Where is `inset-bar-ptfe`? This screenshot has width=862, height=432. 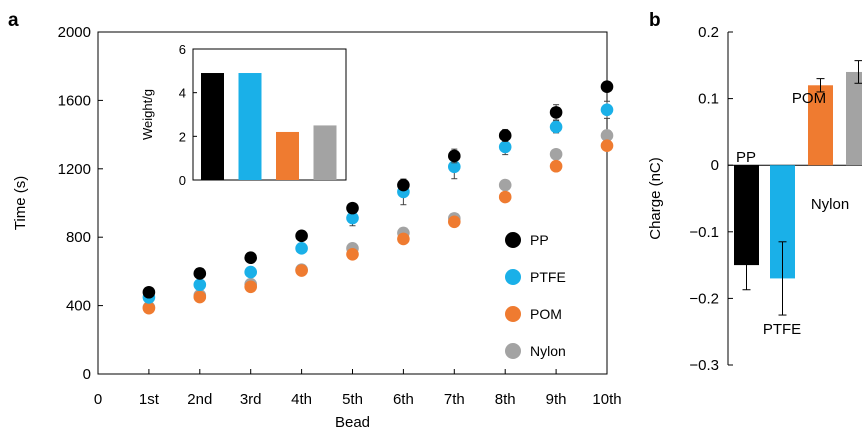 inset-bar-ptfe is located at coordinates (250, 126).